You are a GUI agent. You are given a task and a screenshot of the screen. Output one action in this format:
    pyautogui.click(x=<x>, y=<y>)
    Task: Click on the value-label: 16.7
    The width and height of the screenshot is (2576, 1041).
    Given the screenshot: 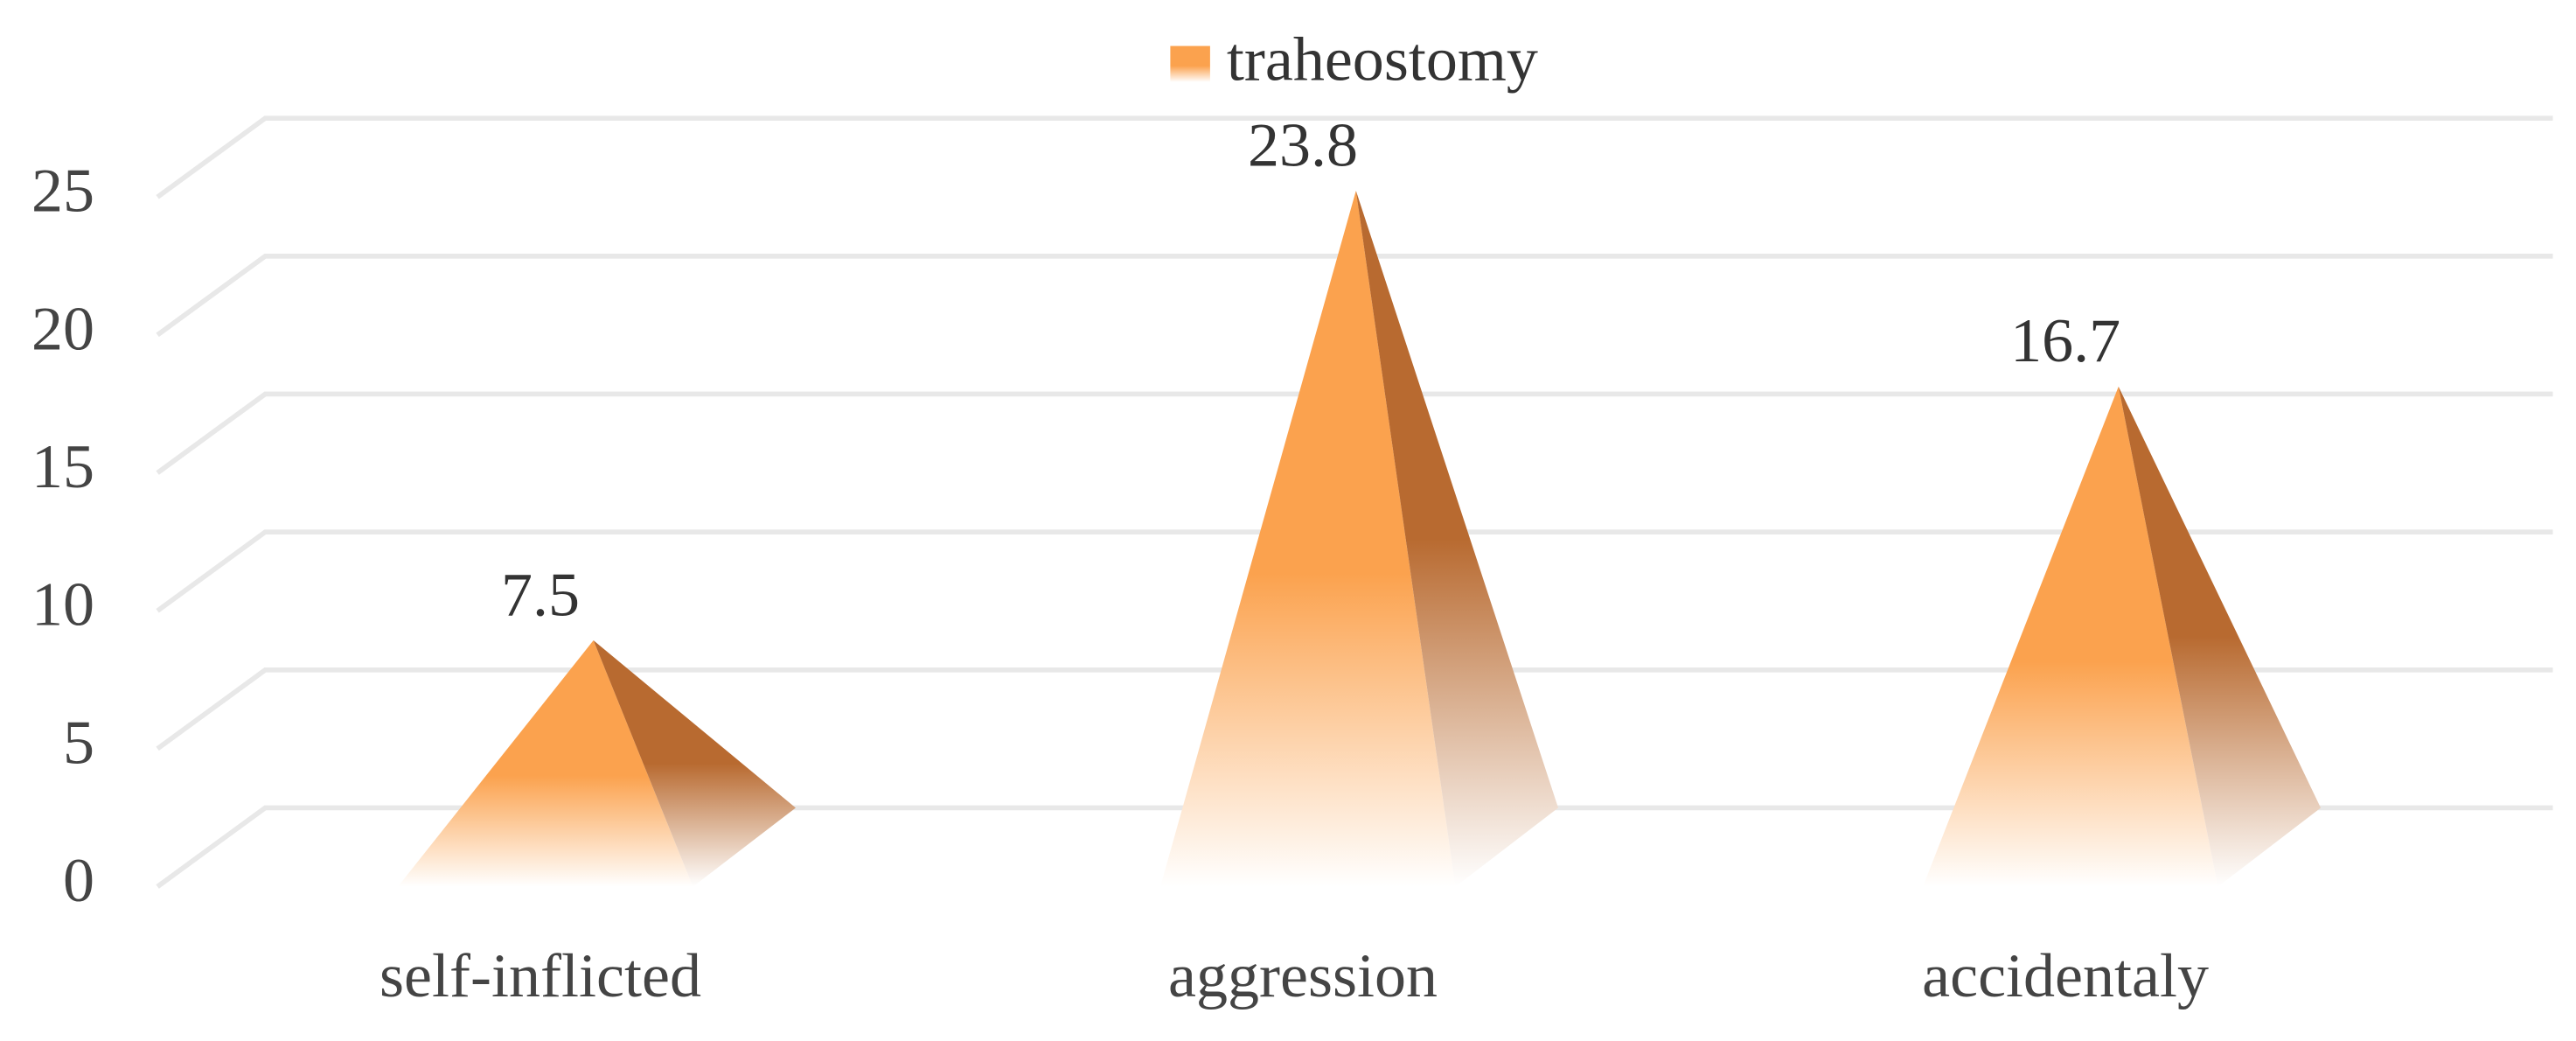 What is the action you would take?
    pyautogui.click(x=2065, y=341)
    